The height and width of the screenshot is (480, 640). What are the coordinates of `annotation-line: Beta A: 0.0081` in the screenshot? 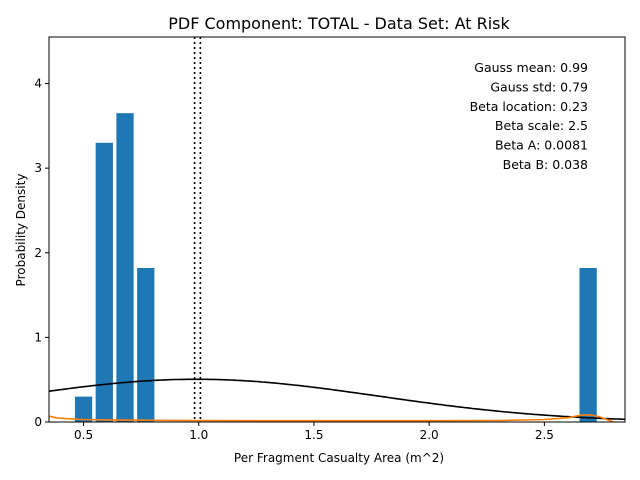 It's located at (541, 145).